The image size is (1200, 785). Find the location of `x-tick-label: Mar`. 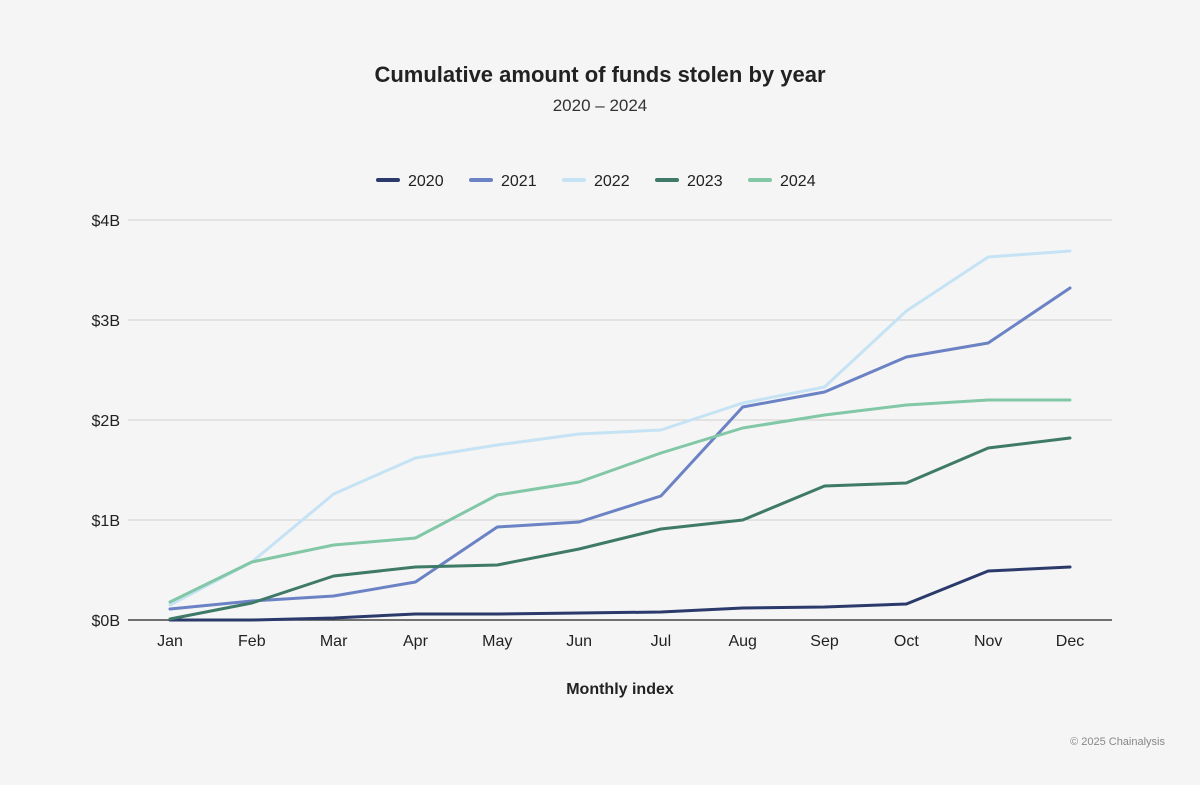

x-tick-label: Mar is located at coordinates (334, 641).